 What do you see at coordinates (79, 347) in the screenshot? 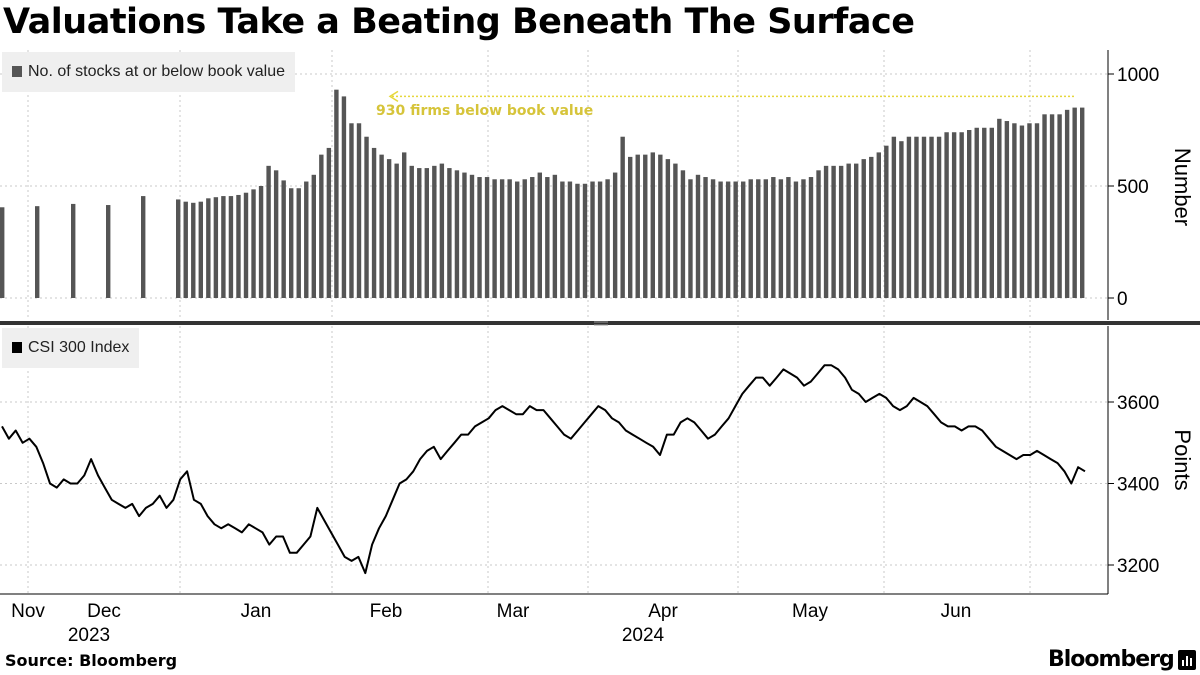
I see `legend-label-line: CSI 300 Index` at bounding box center [79, 347].